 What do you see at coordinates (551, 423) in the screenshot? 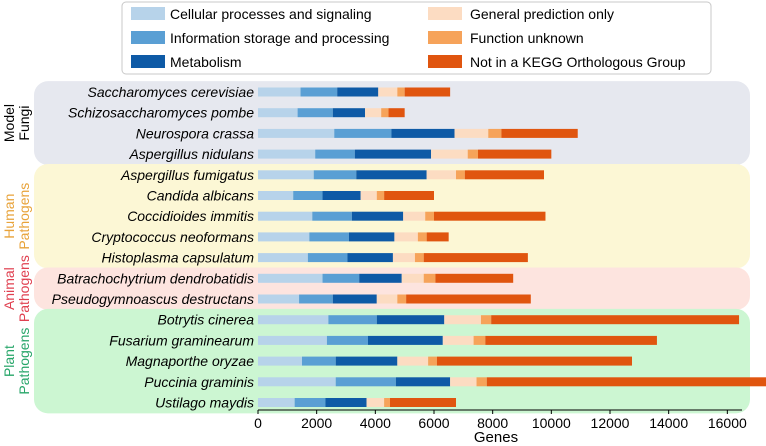
I see `x-tick-label: 10000` at bounding box center [551, 423].